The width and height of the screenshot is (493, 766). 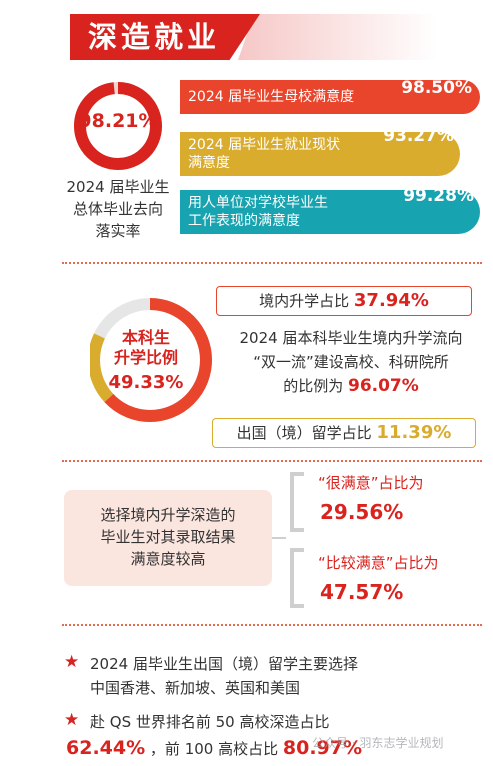 I want to click on further-study-domestic-arc, so click(x=151, y=360).